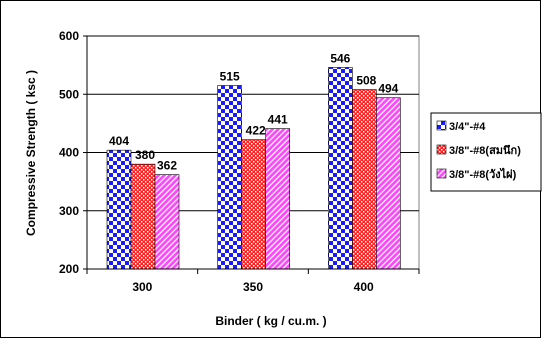 The height and width of the screenshot is (344, 543). What do you see at coordinates (364, 287) in the screenshot?
I see `x-tick-label: 400` at bounding box center [364, 287].